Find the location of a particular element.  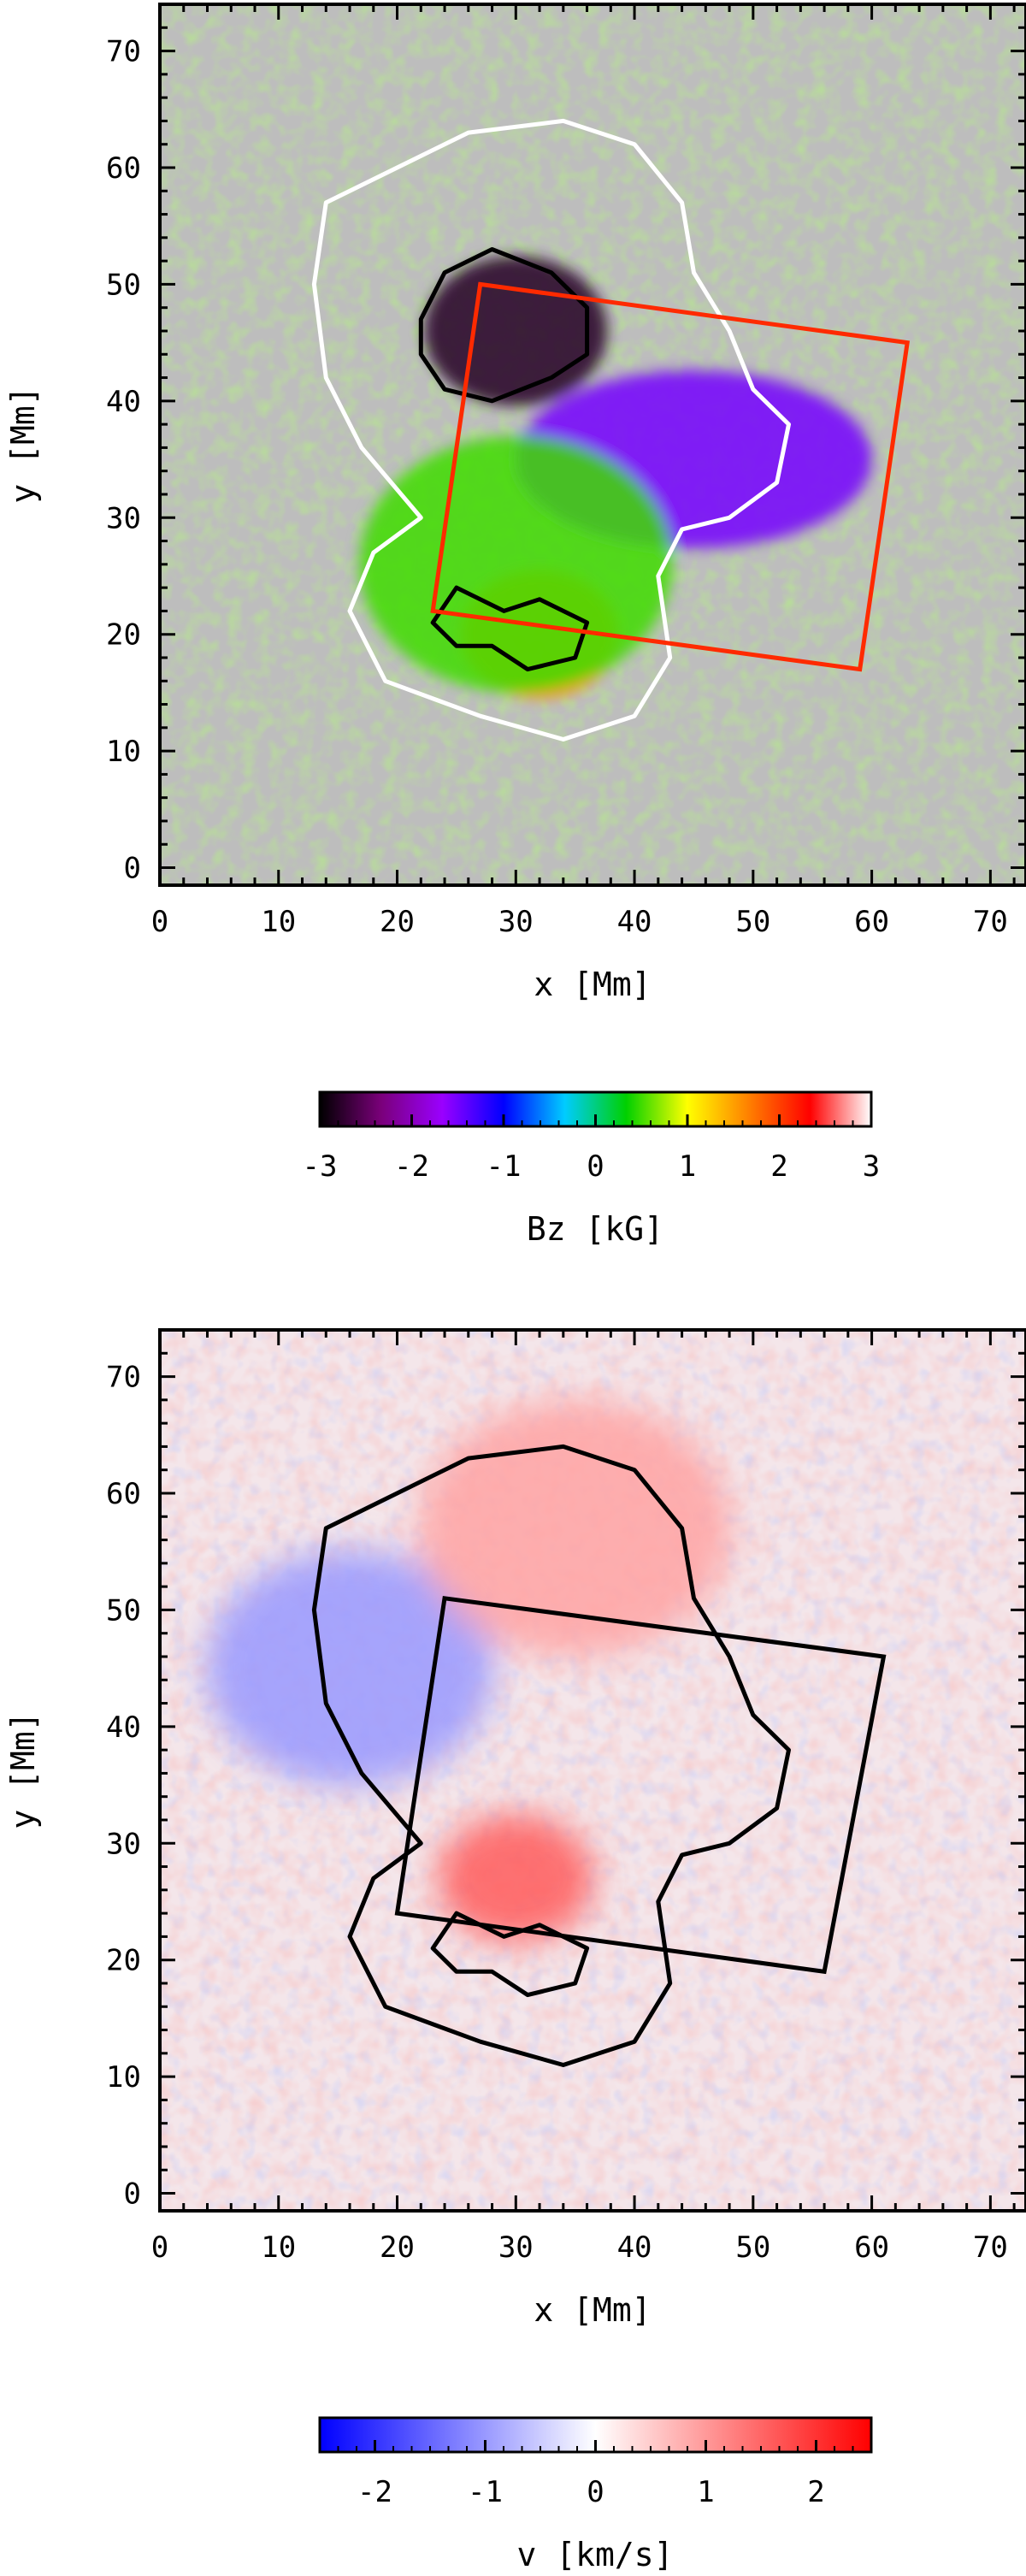

feature-negative-umbra is located at coordinates (516, 331).